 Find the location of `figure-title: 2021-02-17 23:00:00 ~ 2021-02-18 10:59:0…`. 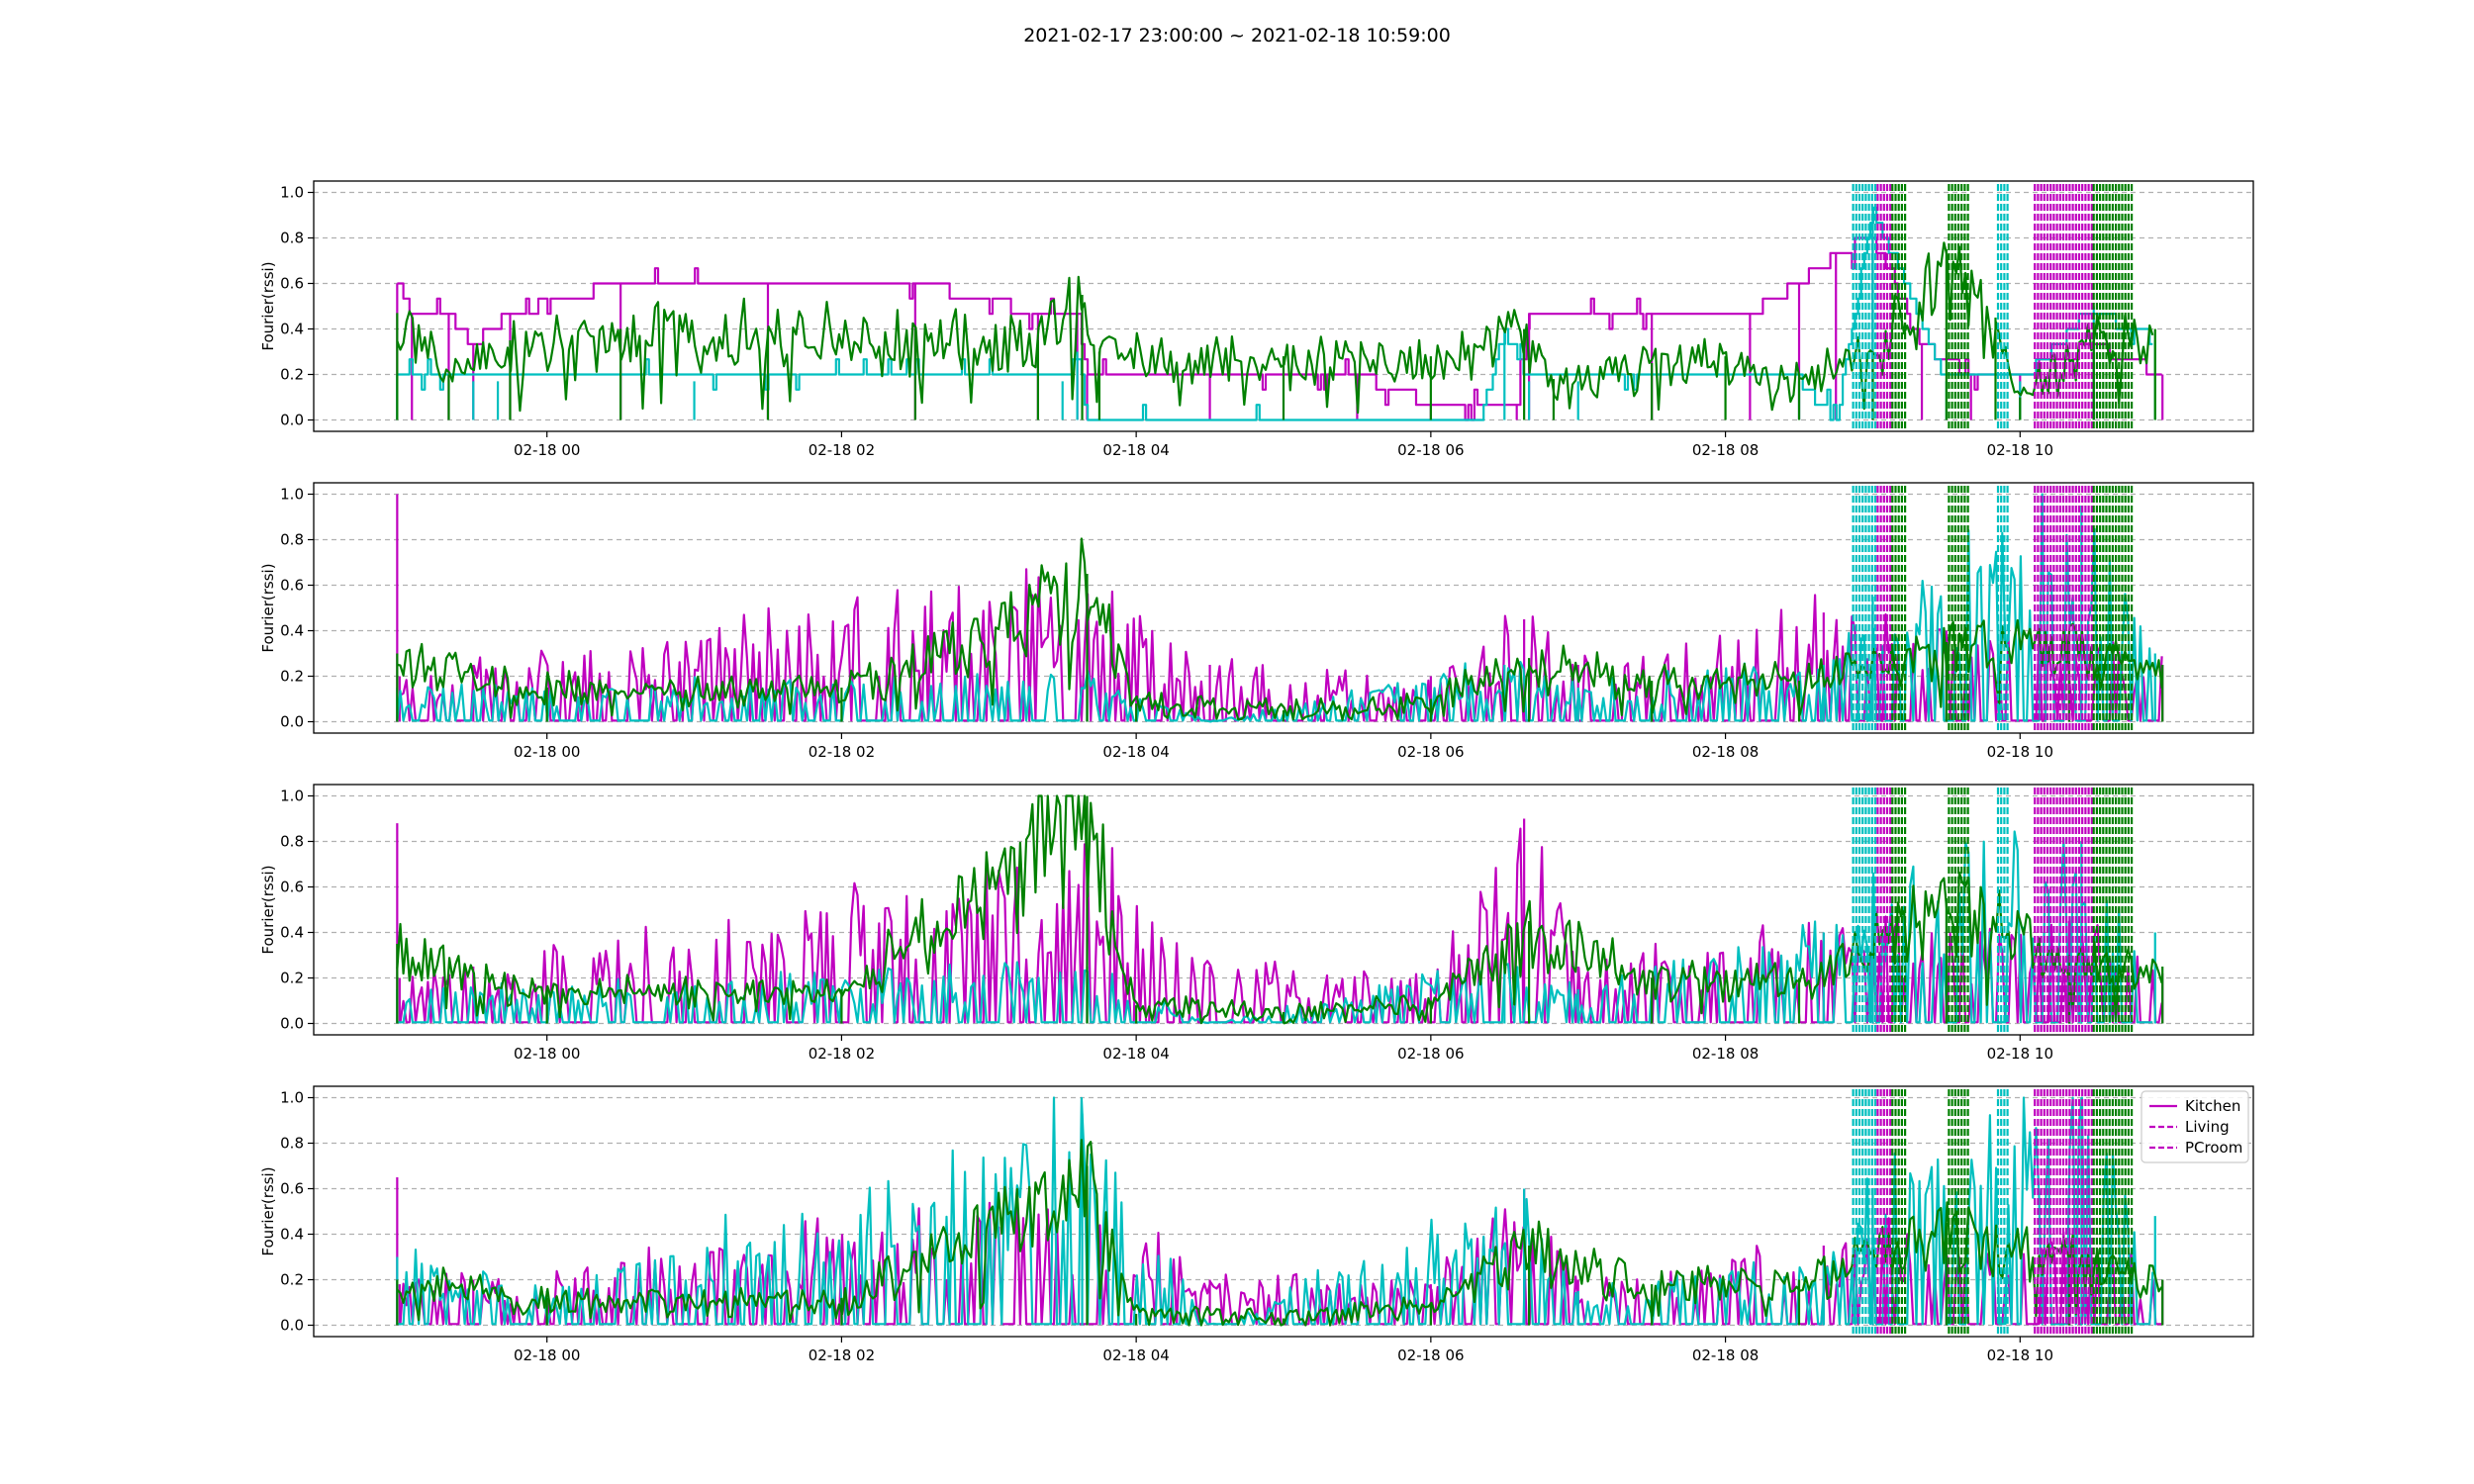

figure-title: 2021-02-17 23:00:00 ~ 2021-02-18 10:59:0… is located at coordinates (1237, 35).